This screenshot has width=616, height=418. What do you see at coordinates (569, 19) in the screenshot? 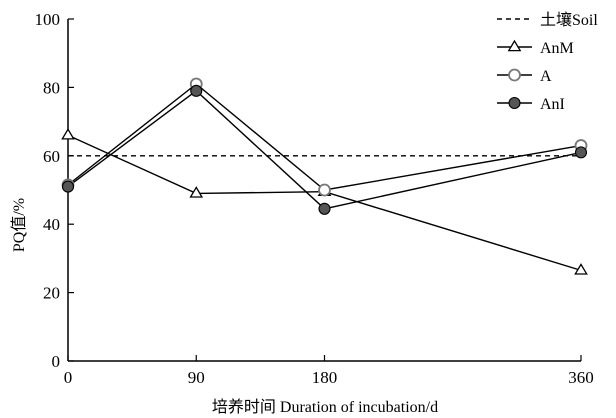
I see `legend-label--soil: 土壤Soil` at bounding box center [569, 19].